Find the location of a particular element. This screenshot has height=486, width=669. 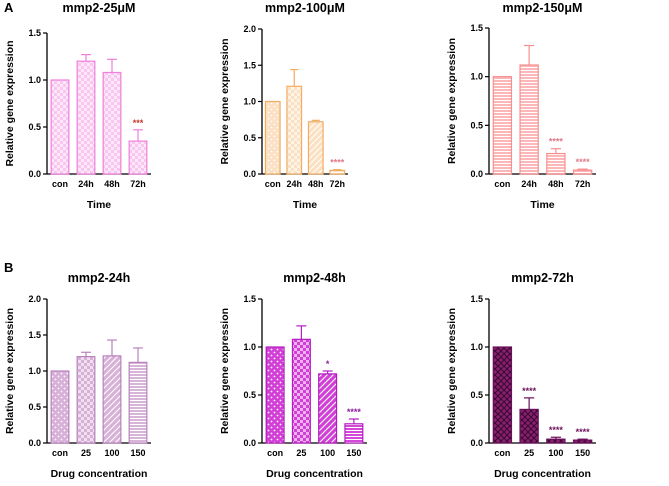

panel-letter-a: A is located at coordinates (9, 7).